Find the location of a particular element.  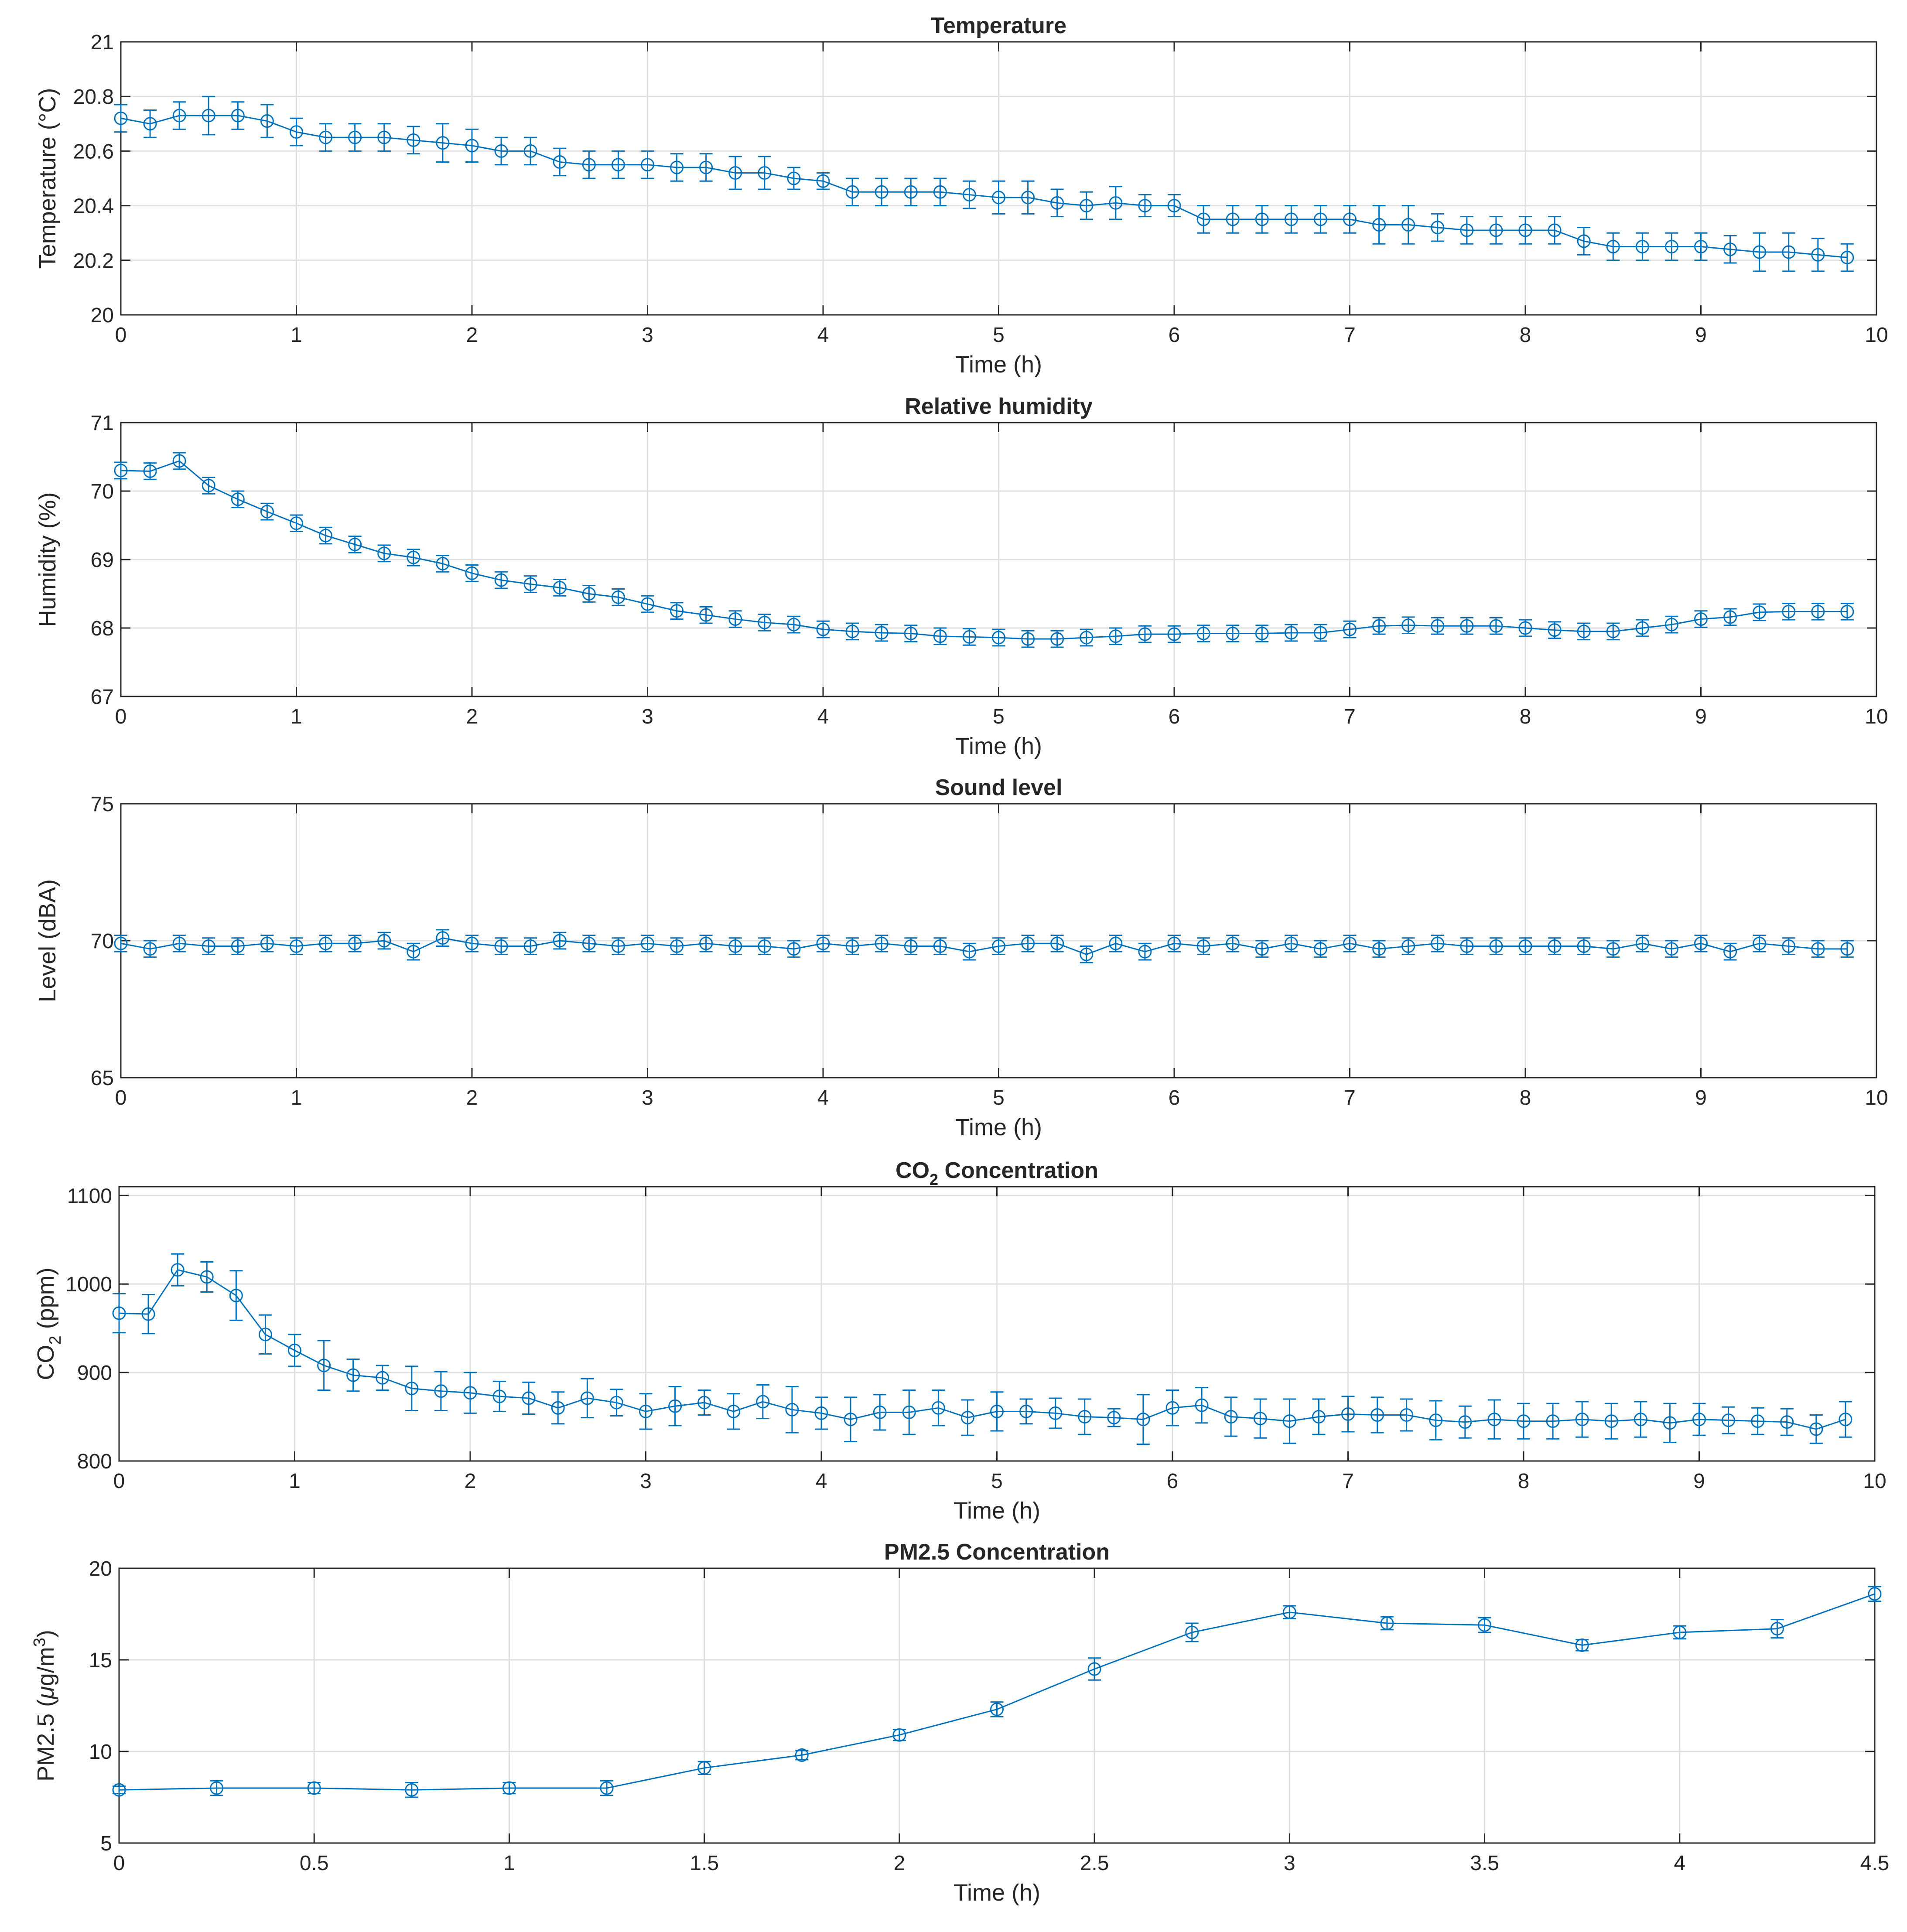

y-axis-label-mu: μ is located at coordinates (46, 1693).